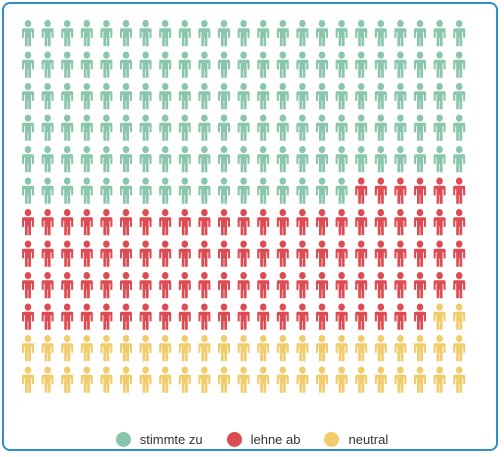  I want to click on legend-item-agree: stimmte zu, so click(159, 439).